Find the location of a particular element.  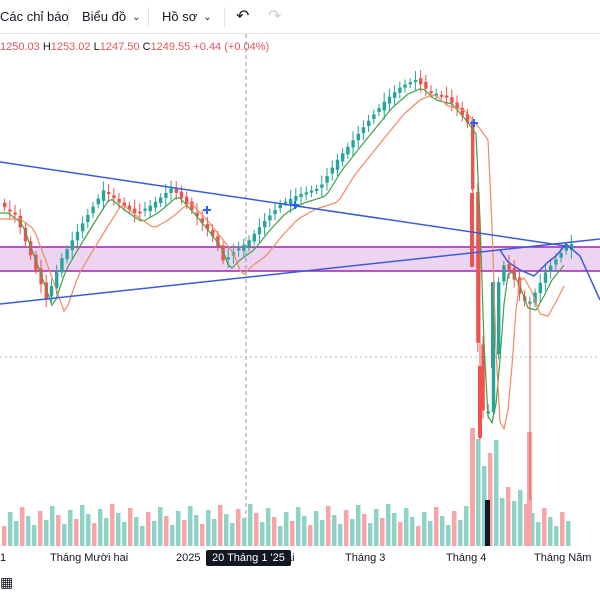

chart-type-button: Biểu đồ ⌄ is located at coordinates (111, 16).